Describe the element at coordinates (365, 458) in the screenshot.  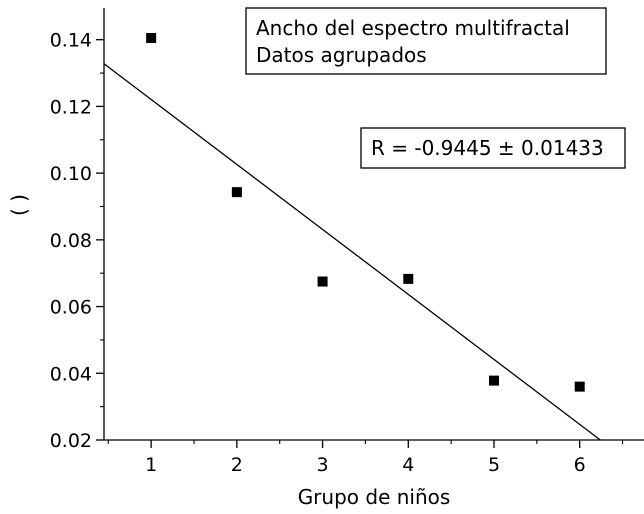
I see `x-axis-ticks: 1 2 3 4 5 6` at that location.